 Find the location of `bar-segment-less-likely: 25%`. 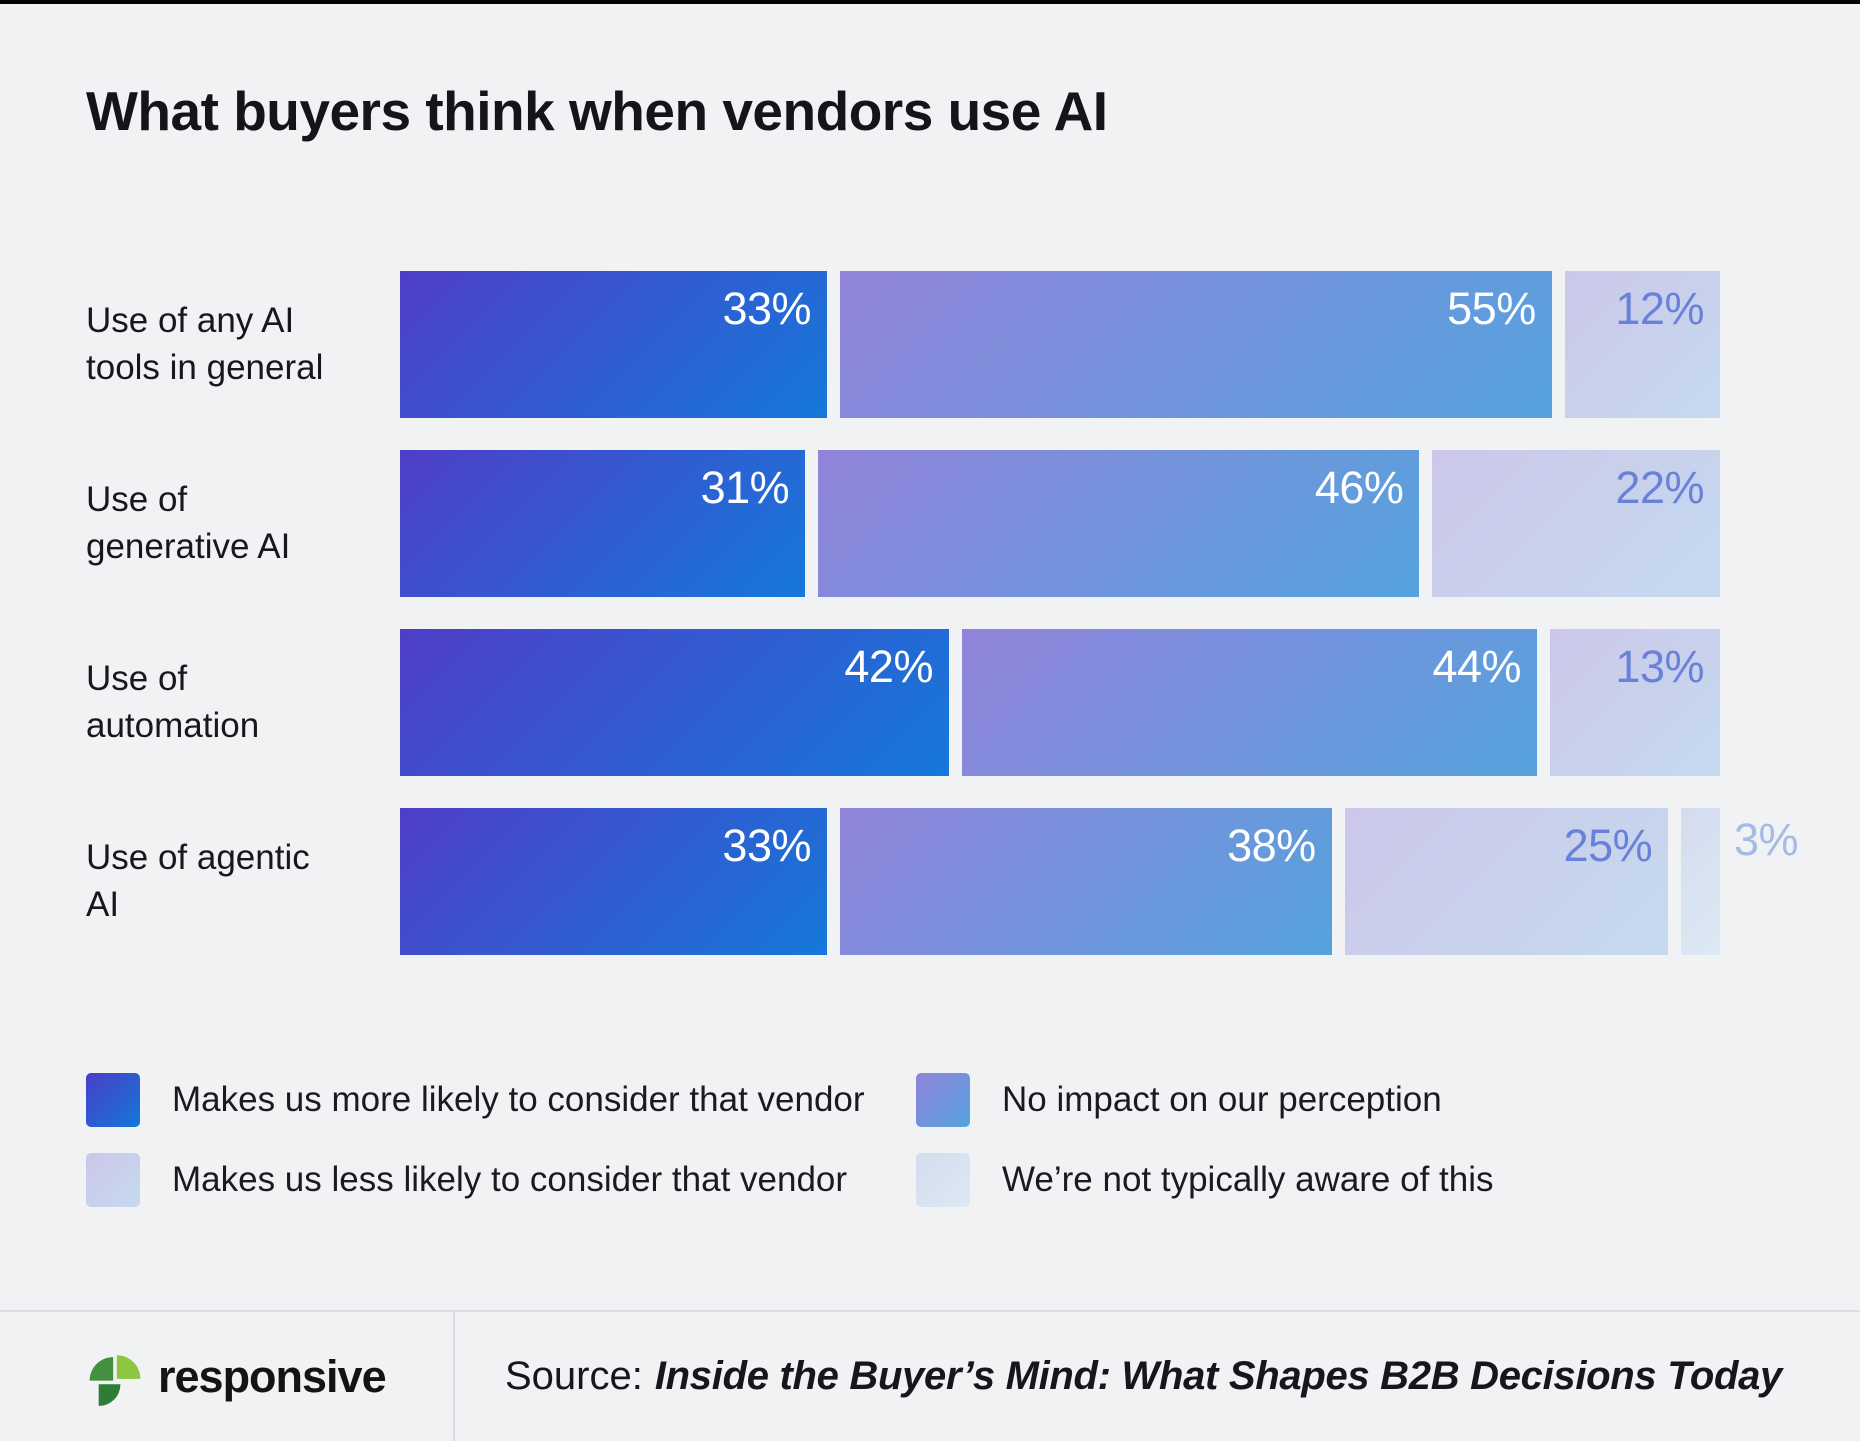

bar-segment-less-likely: 25% is located at coordinates (1506, 881).